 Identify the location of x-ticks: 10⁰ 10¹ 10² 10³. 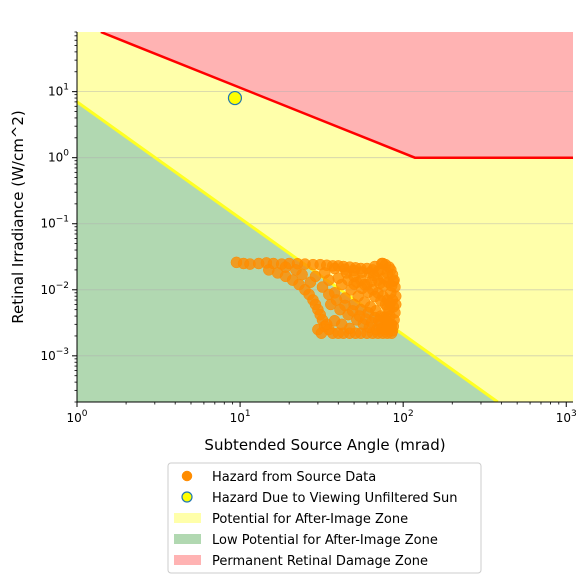
(321, 413).